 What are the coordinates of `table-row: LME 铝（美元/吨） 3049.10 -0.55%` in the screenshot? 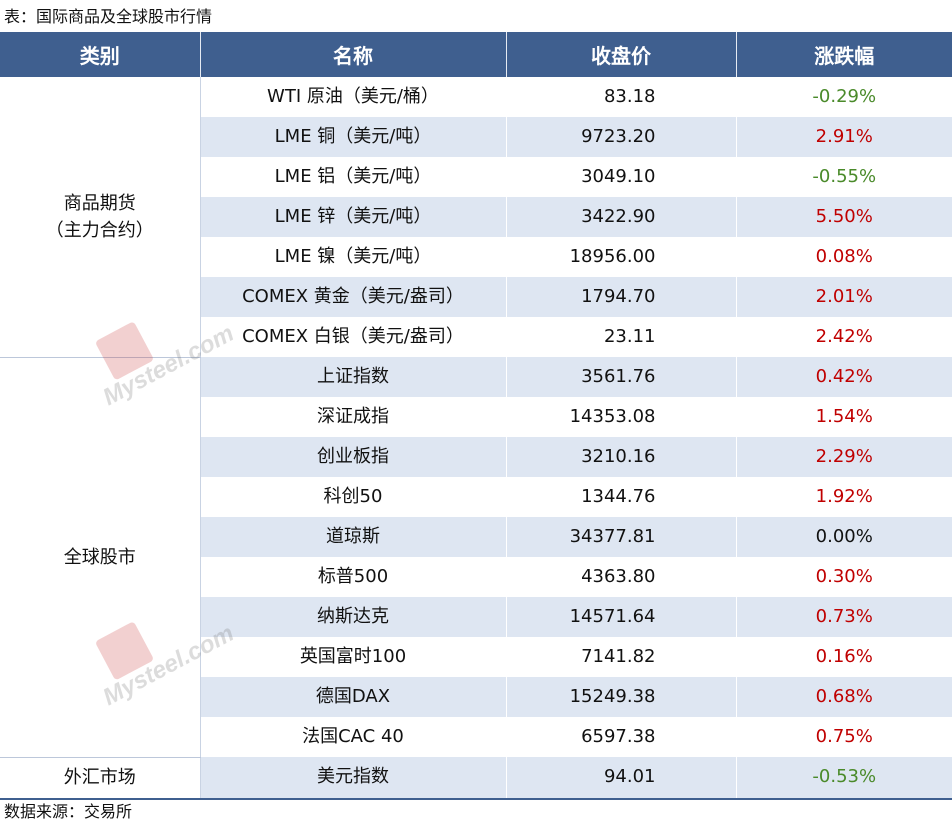 It's located at (476, 177).